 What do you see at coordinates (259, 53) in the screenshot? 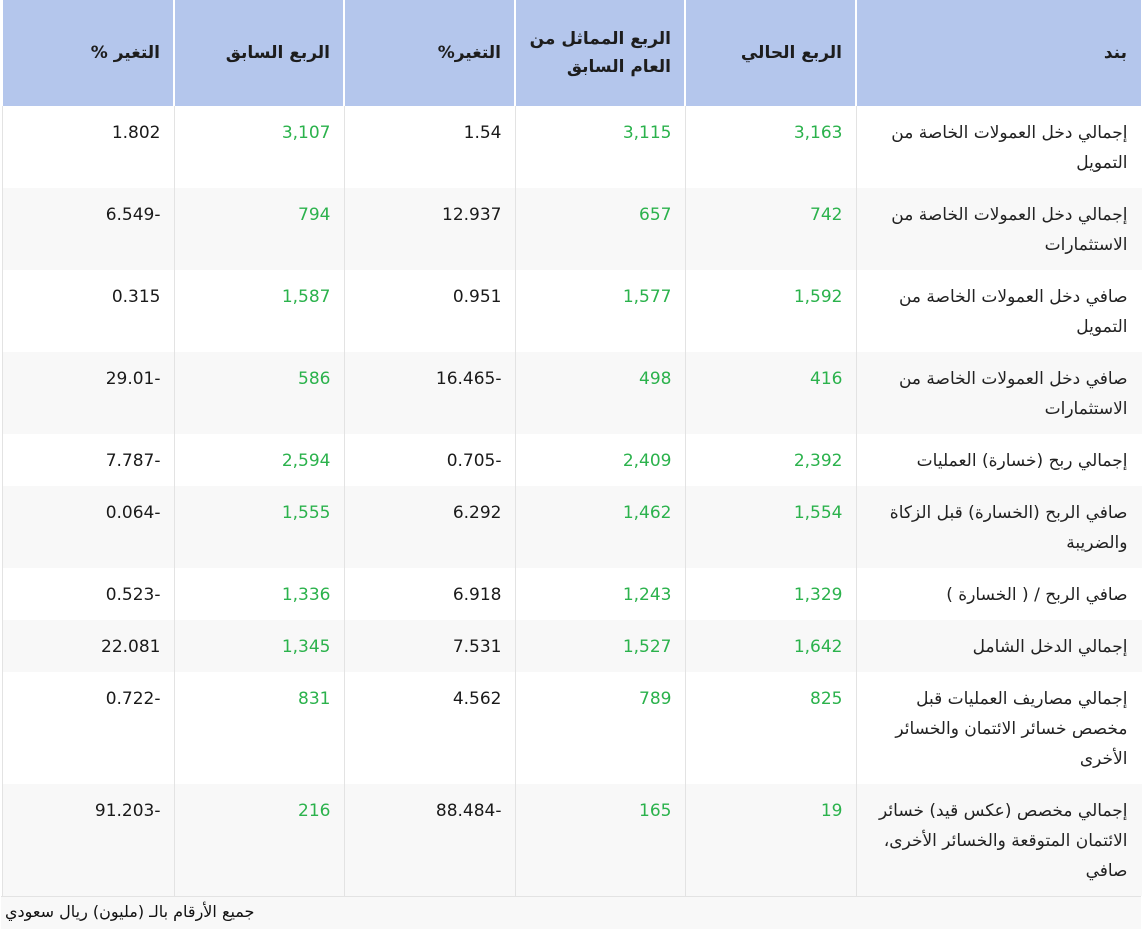
I see `header-previous-quarter: الربع السابق` at bounding box center [259, 53].